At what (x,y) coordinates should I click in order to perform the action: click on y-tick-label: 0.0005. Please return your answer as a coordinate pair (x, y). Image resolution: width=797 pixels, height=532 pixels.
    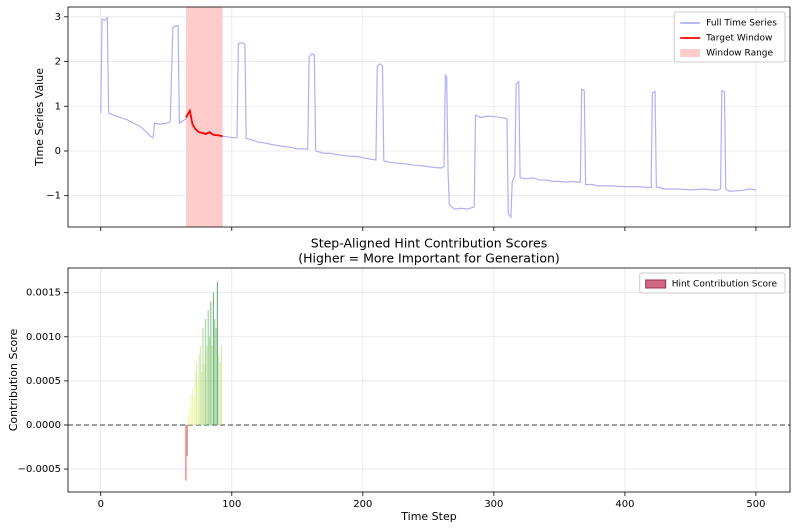
    Looking at the image, I should click on (43, 381).